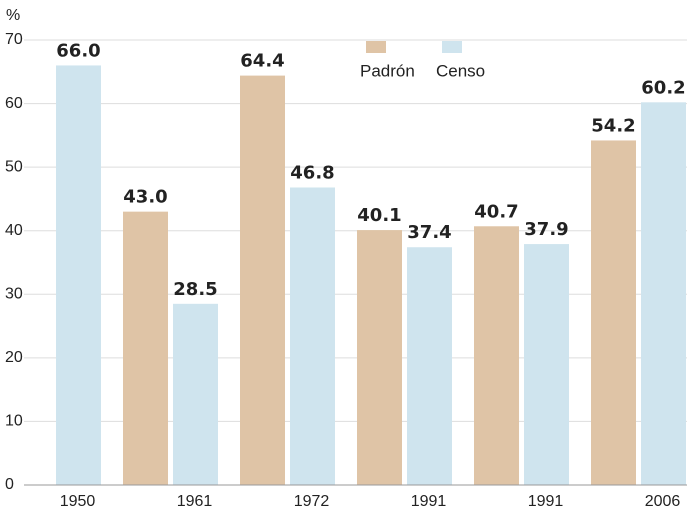 The image size is (687, 513). What do you see at coordinates (78, 50) in the screenshot?
I see `value-label: 66.0` at bounding box center [78, 50].